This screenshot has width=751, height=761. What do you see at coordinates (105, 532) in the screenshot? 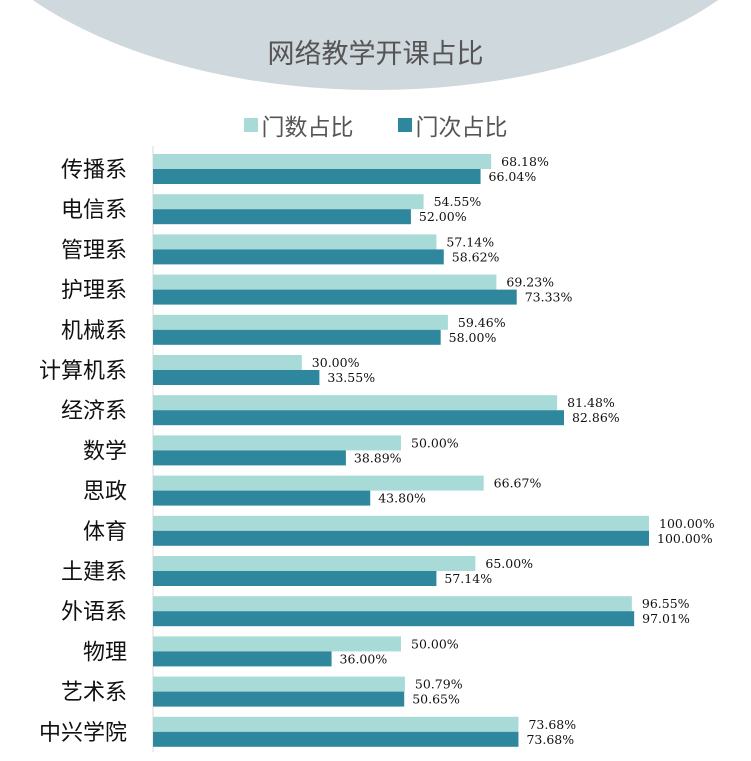
I see `category-label: 体育` at bounding box center [105, 532].